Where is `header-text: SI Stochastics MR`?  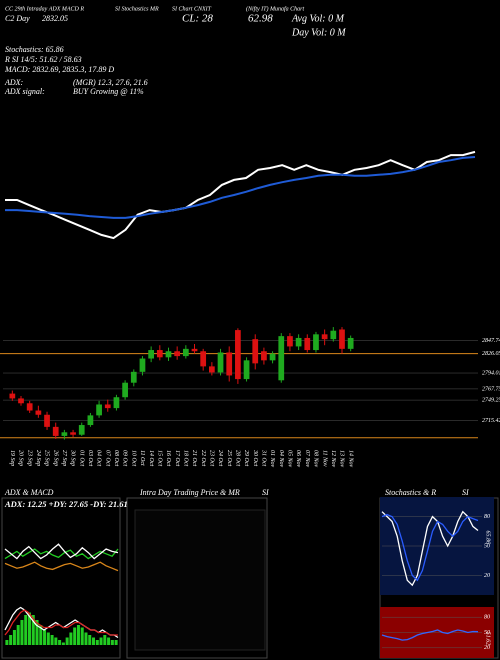
header-text: SI Stochastics MR is located at coordinates (137, 9).